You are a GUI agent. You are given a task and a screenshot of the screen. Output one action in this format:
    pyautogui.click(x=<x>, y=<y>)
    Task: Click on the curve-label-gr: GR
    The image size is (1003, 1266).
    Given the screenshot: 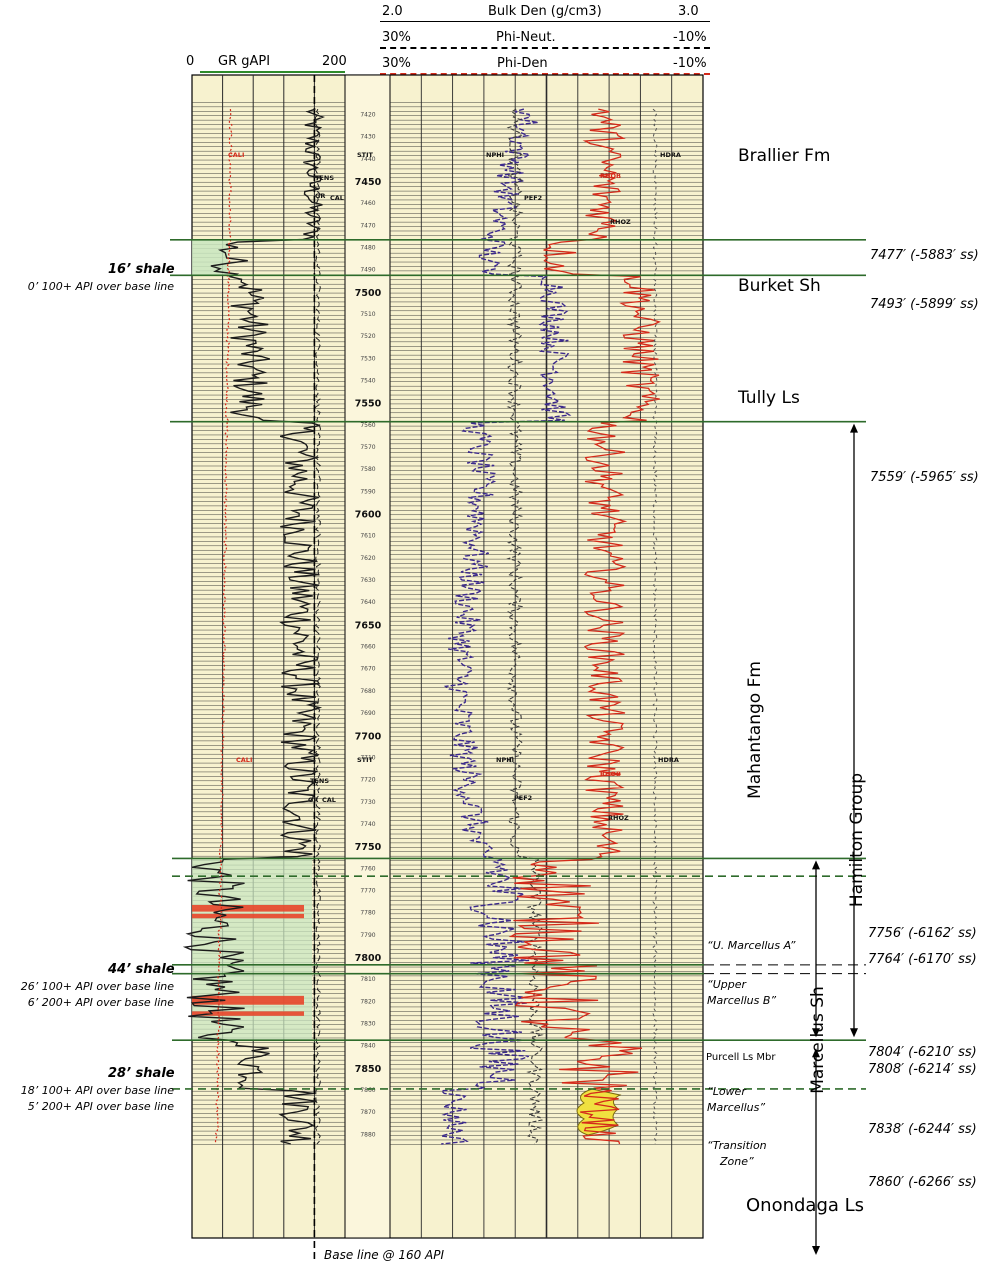 What is the action you would take?
    pyautogui.click(x=320, y=196)
    